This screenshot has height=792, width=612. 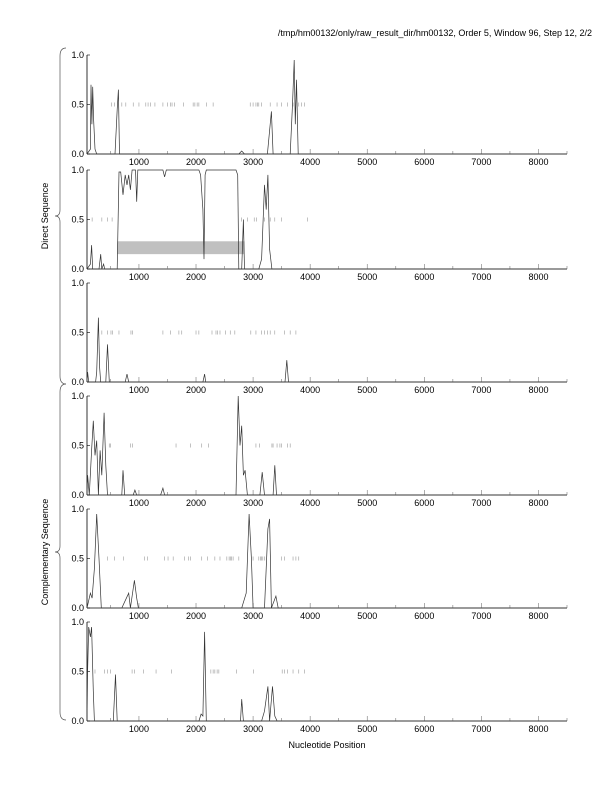 I want to click on coding-region-box, so click(x=181, y=248).